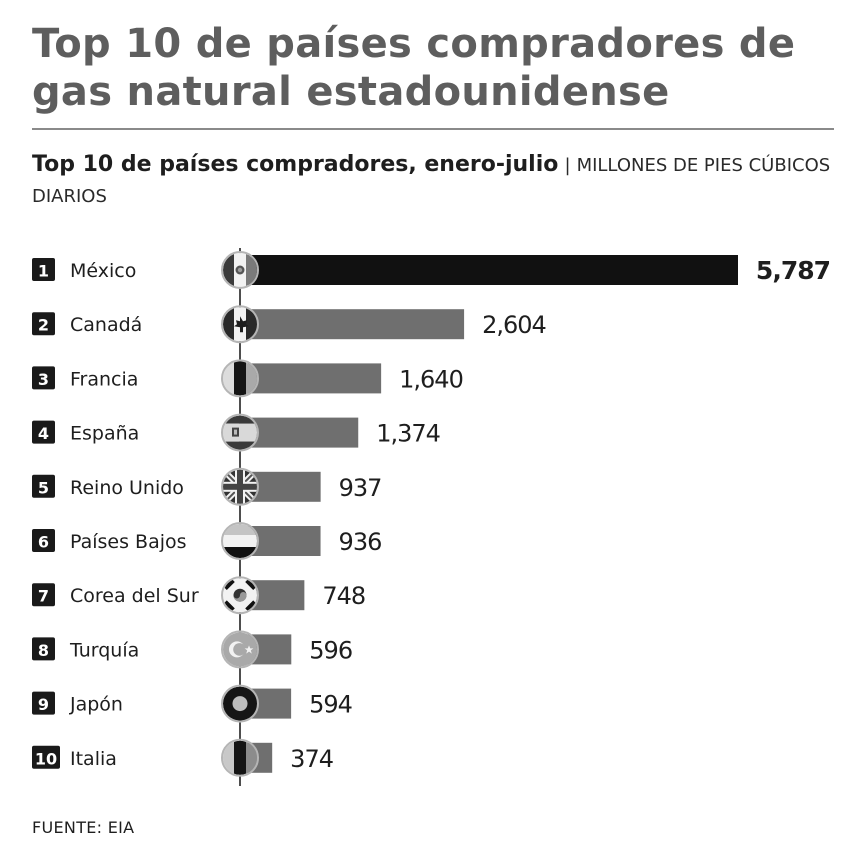 Image resolution: width=864 pixels, height=864 pixels. I want to click on country-label: Turquía, so click(104, 650).